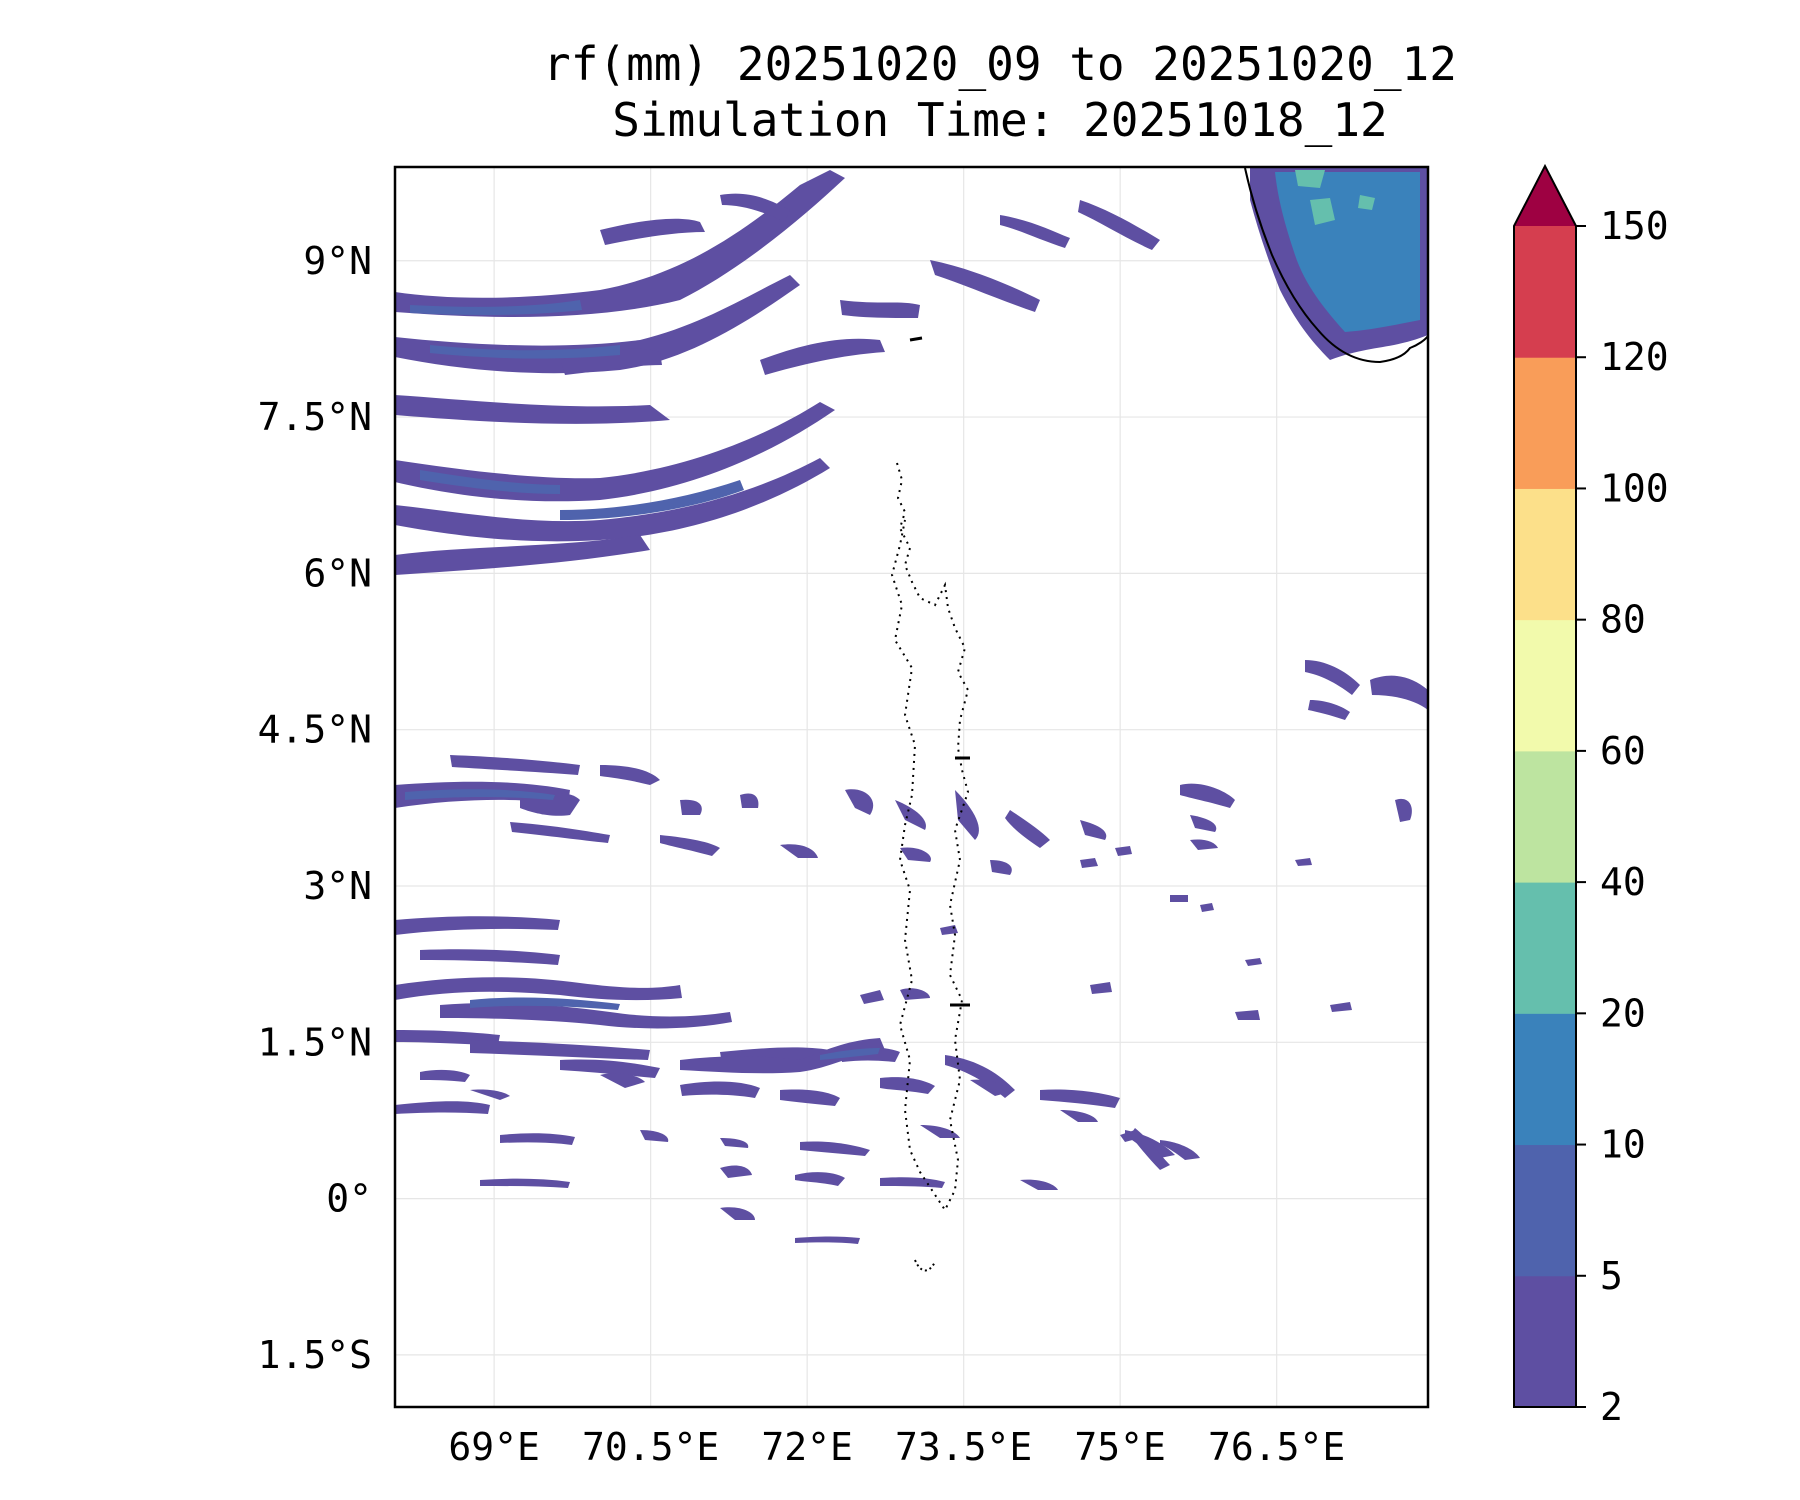 This screenshot has width=1800, height=1500. What do you see at coordinates (916, 339) in the screenshot?
I see `island-mark` at bounding box center [916, 339].